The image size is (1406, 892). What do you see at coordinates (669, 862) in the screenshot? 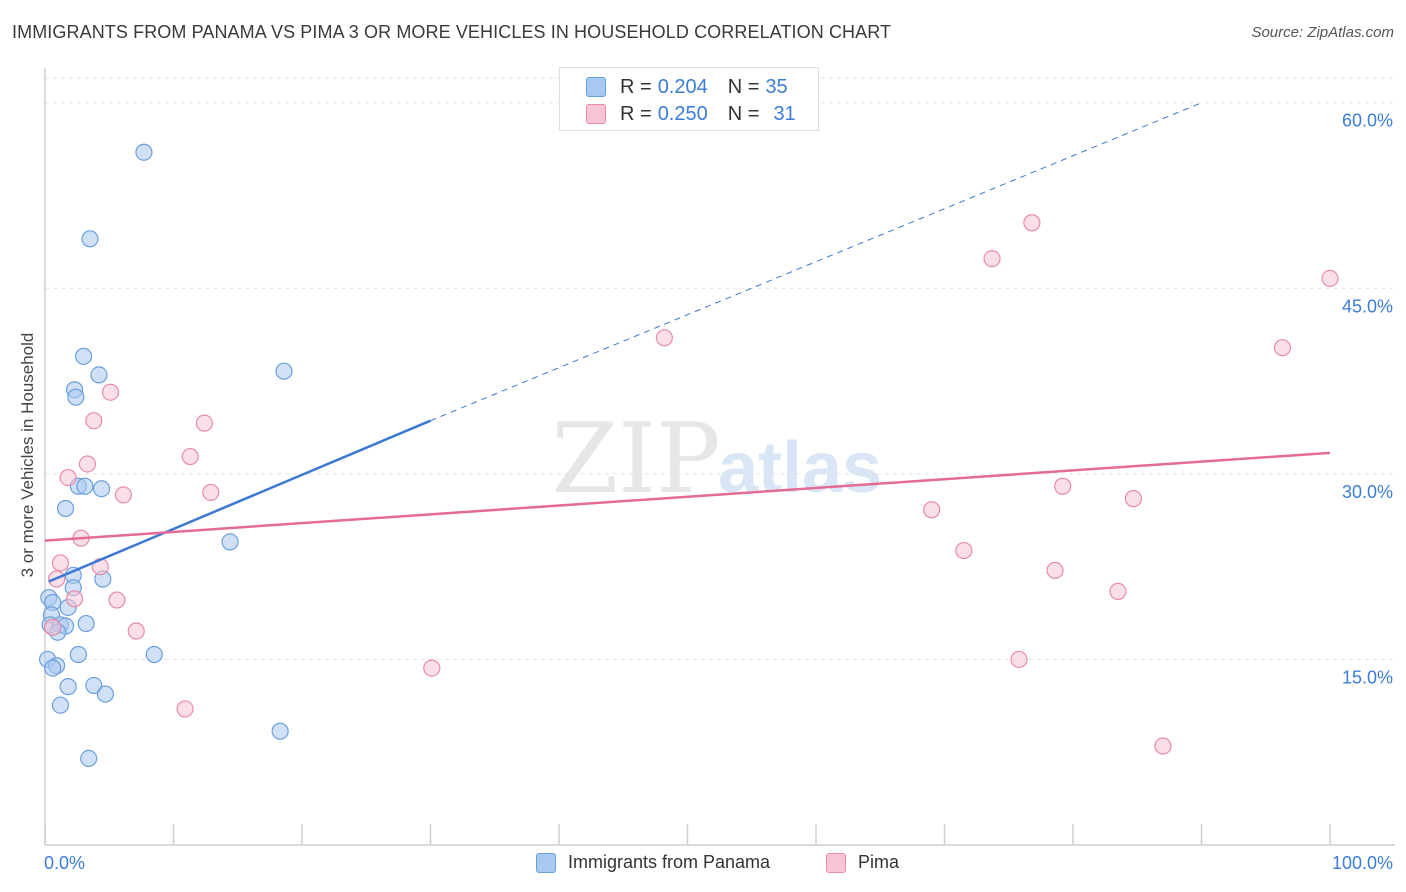
I see `legend-label-panama: Immigrants from Panama` at bounding box center [669, 862].